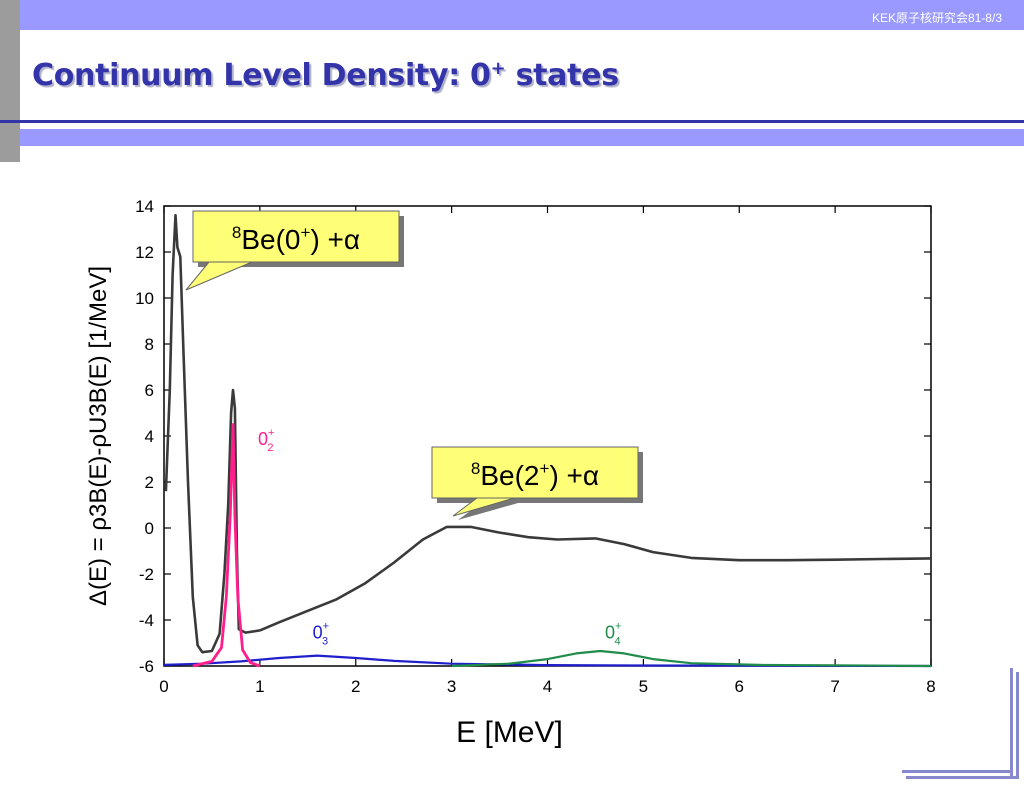  Describe the element at coordinates (562, 75) in the screenshot. I see `title-tail: states` at that location.